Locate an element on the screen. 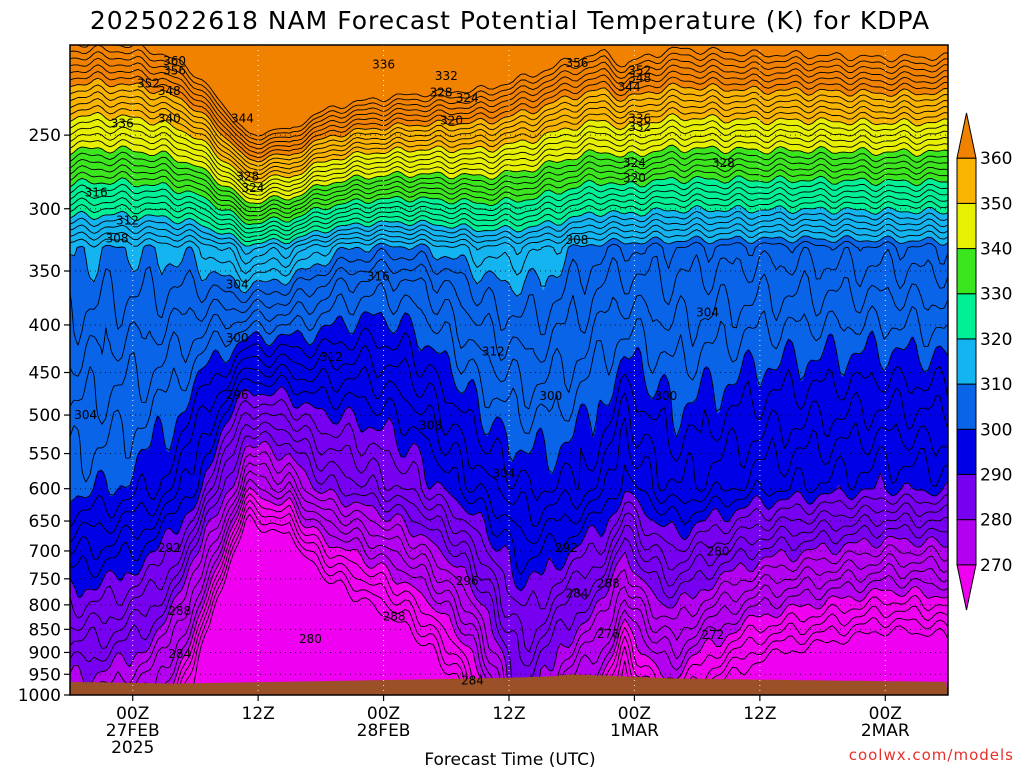 Image resolution: width=1024 pixels, height=768 pixels. y-tick-label: 600 is located at coordinates (45, 490).